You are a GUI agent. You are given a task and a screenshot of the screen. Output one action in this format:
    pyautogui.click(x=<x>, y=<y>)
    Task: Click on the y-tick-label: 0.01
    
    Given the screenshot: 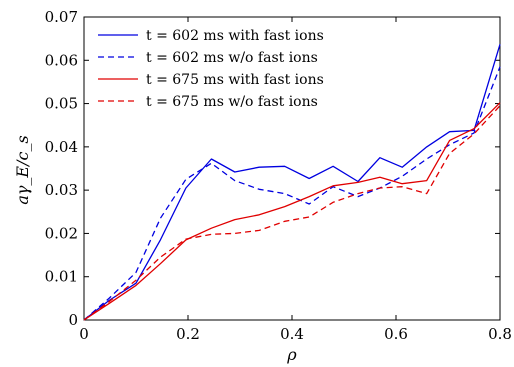 What is the action you would take?
    pyautogui.click(x=61, y=277)
    